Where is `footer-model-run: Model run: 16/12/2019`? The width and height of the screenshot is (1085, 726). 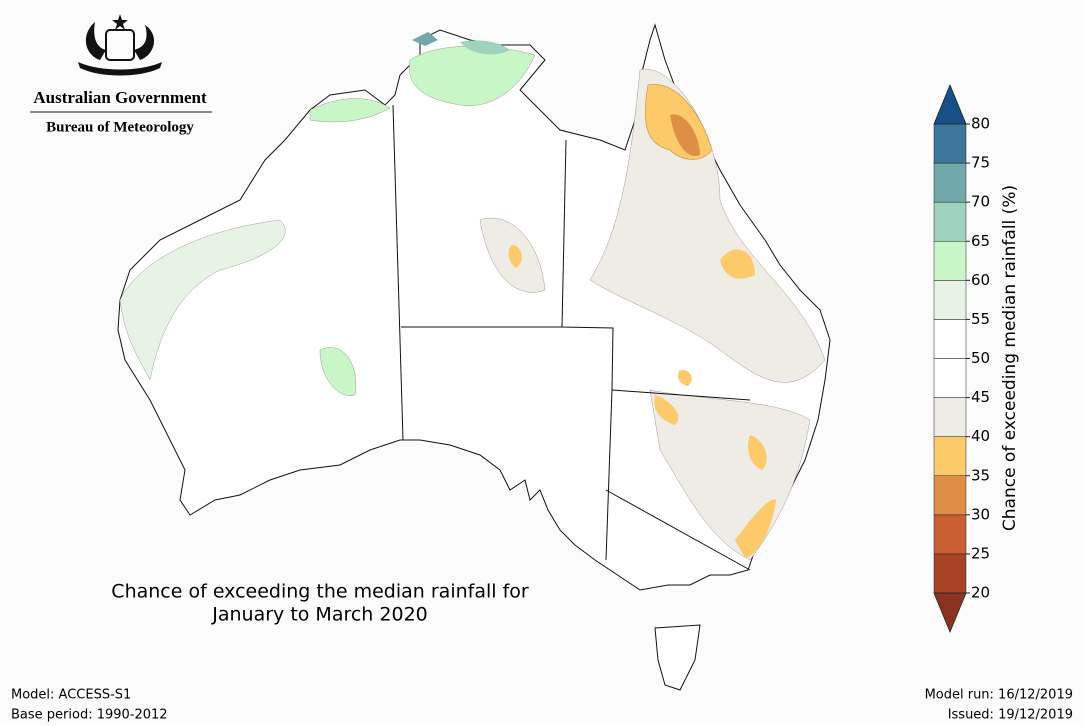
footer-model-run: Model run: 16/12/2019 is located at coordinates (999, 695).